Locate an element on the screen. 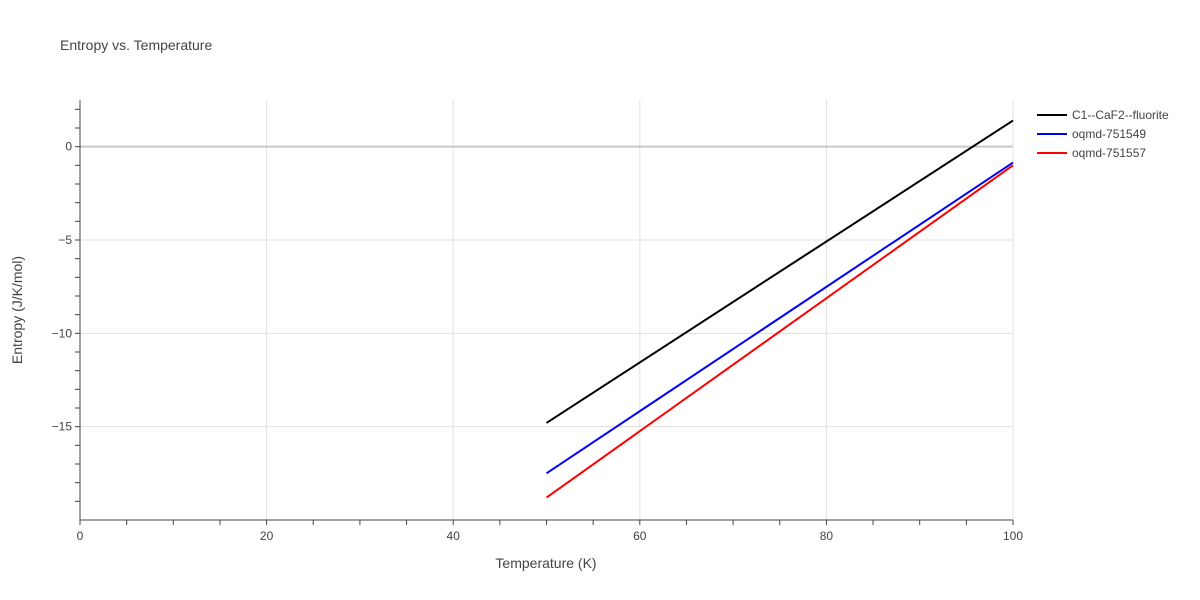 This screenshot has width=1200, height=600. x-tick-label: 0 is located at coordinates (80, 536).